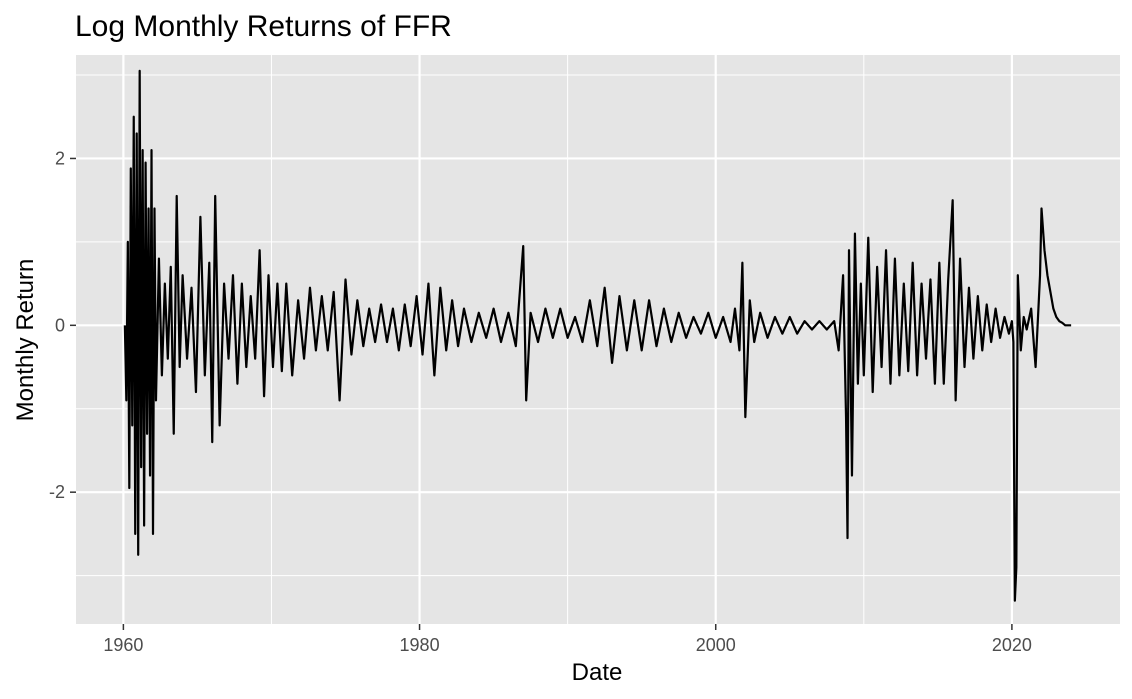 The height and width of the screenshot is (699, 1132). Describe the element at coordinates (420, 645) in the screenshot. I see `x-tick-label: 1980` at that location.